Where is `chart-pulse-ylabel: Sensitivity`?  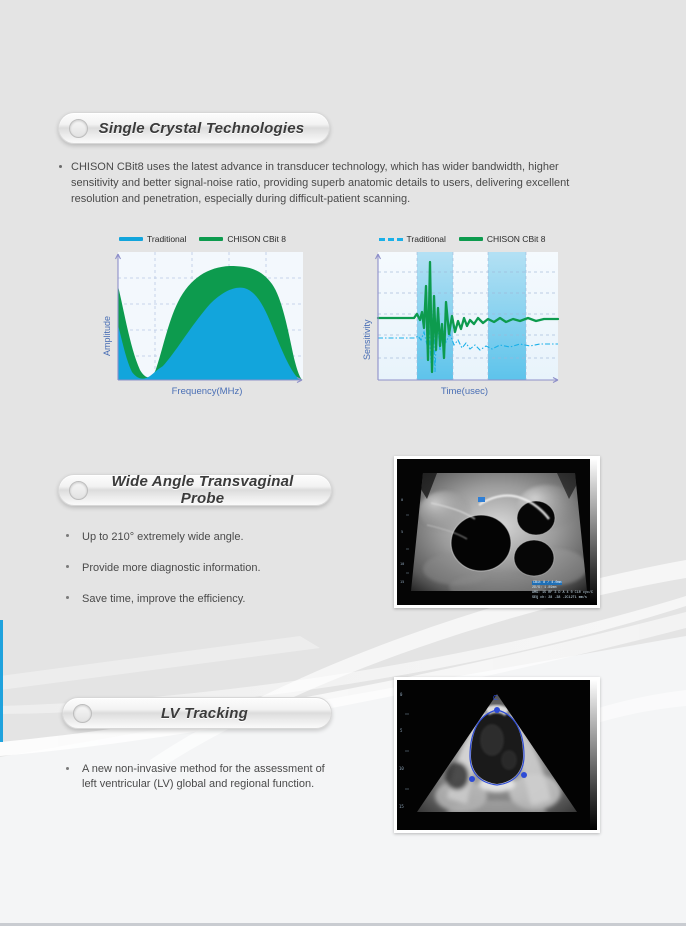
chart-pulse-ylabel: Sensitivity is located at coordinates (367, 339).